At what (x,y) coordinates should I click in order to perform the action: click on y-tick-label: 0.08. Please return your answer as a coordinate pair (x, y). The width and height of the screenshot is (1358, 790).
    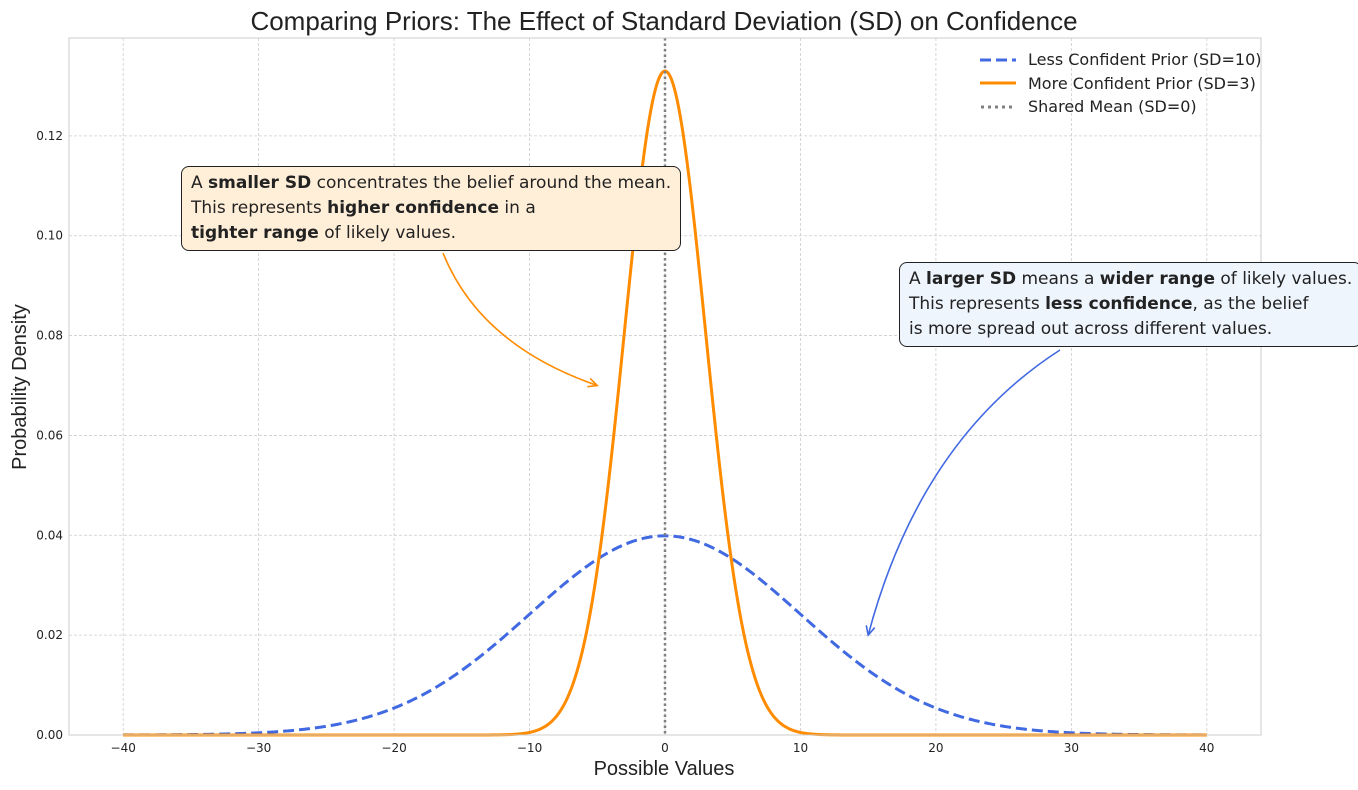
    Looking at the image, I should click on (49, 336).